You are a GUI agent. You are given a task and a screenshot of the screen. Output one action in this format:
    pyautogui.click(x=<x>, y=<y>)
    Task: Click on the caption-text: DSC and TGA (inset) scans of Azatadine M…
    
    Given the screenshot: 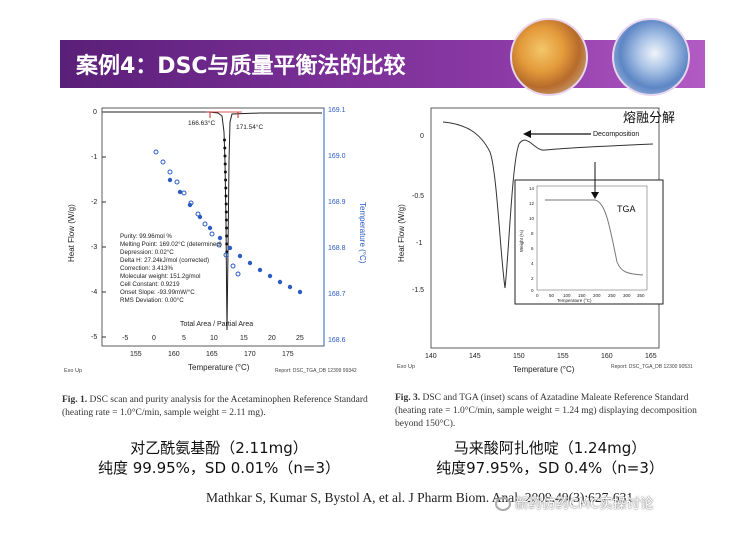 What is the action you would take?
    pyautogui.click(x=546, y=411)
    